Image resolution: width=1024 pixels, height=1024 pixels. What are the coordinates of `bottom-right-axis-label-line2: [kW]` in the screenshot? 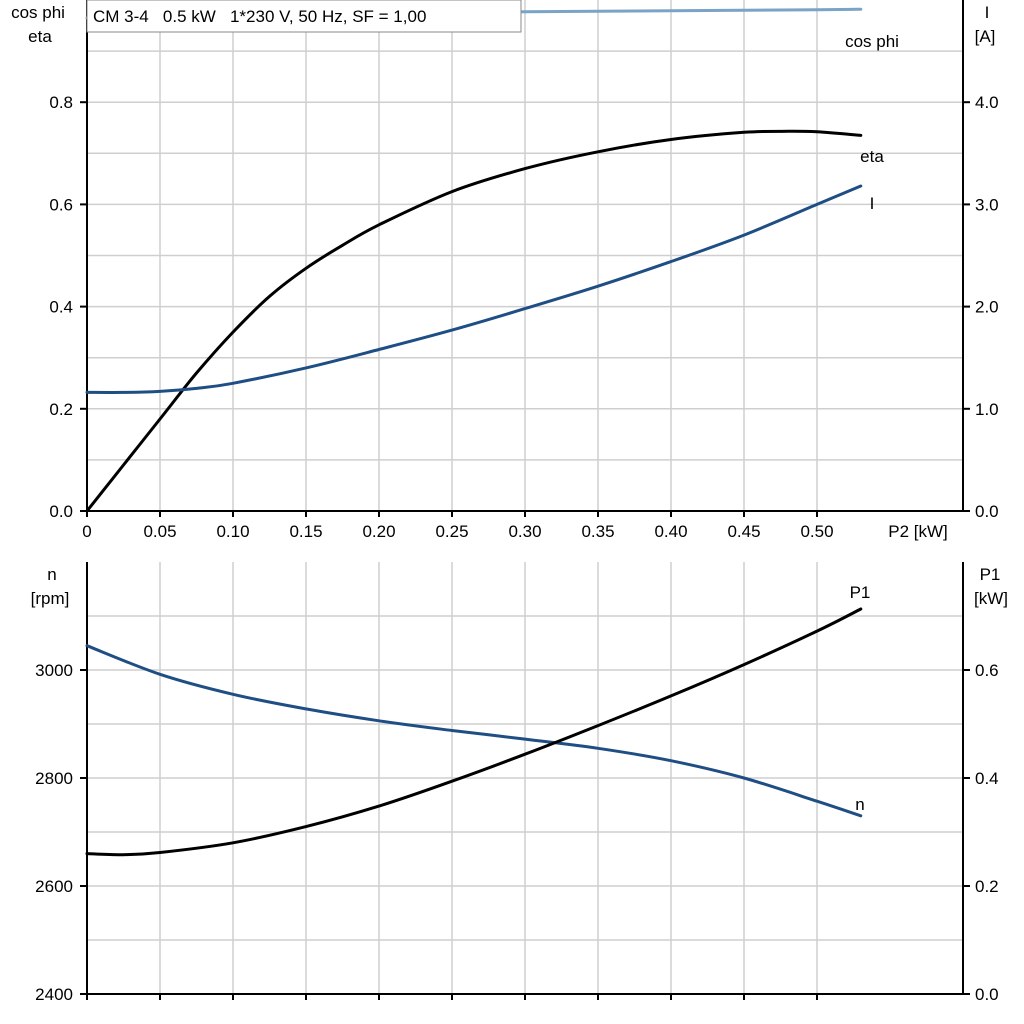 It's located at (991, 598).